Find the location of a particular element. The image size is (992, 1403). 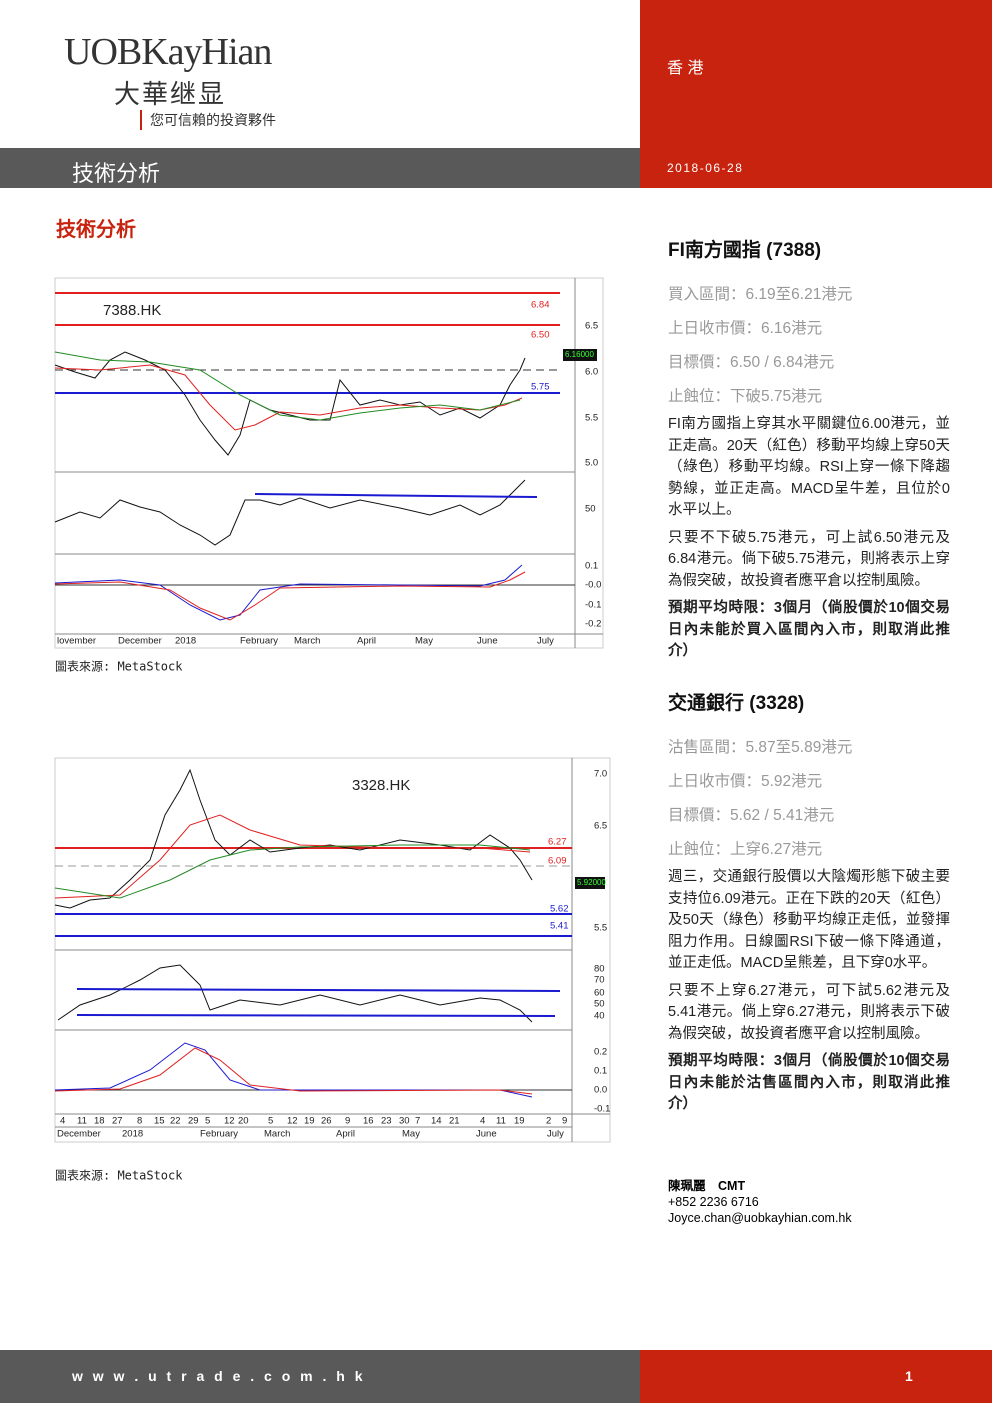

note: 預期平均時限：3個月（倘股價於10個交易日內未能於沽售區間內入市，則取消此推介） is located at coordinates (809, 1082).